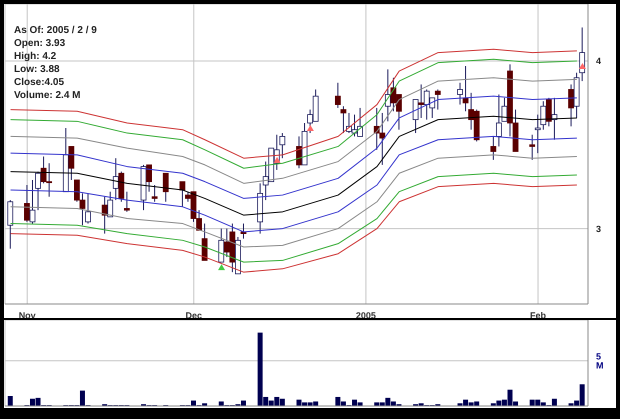 Image resolution: width=620 pixels, height=419 pixels. What do you see at coordinates (40, 82) in the screenshot?
I see `annotation: Close:4.05` at bounding box center [40, 82].